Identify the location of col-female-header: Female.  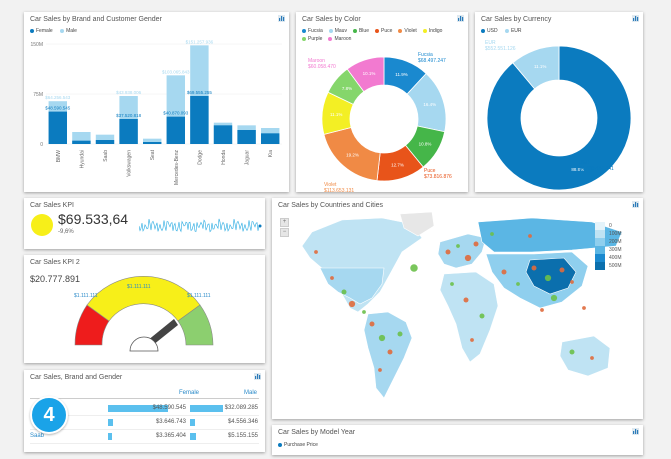
(189, 393).